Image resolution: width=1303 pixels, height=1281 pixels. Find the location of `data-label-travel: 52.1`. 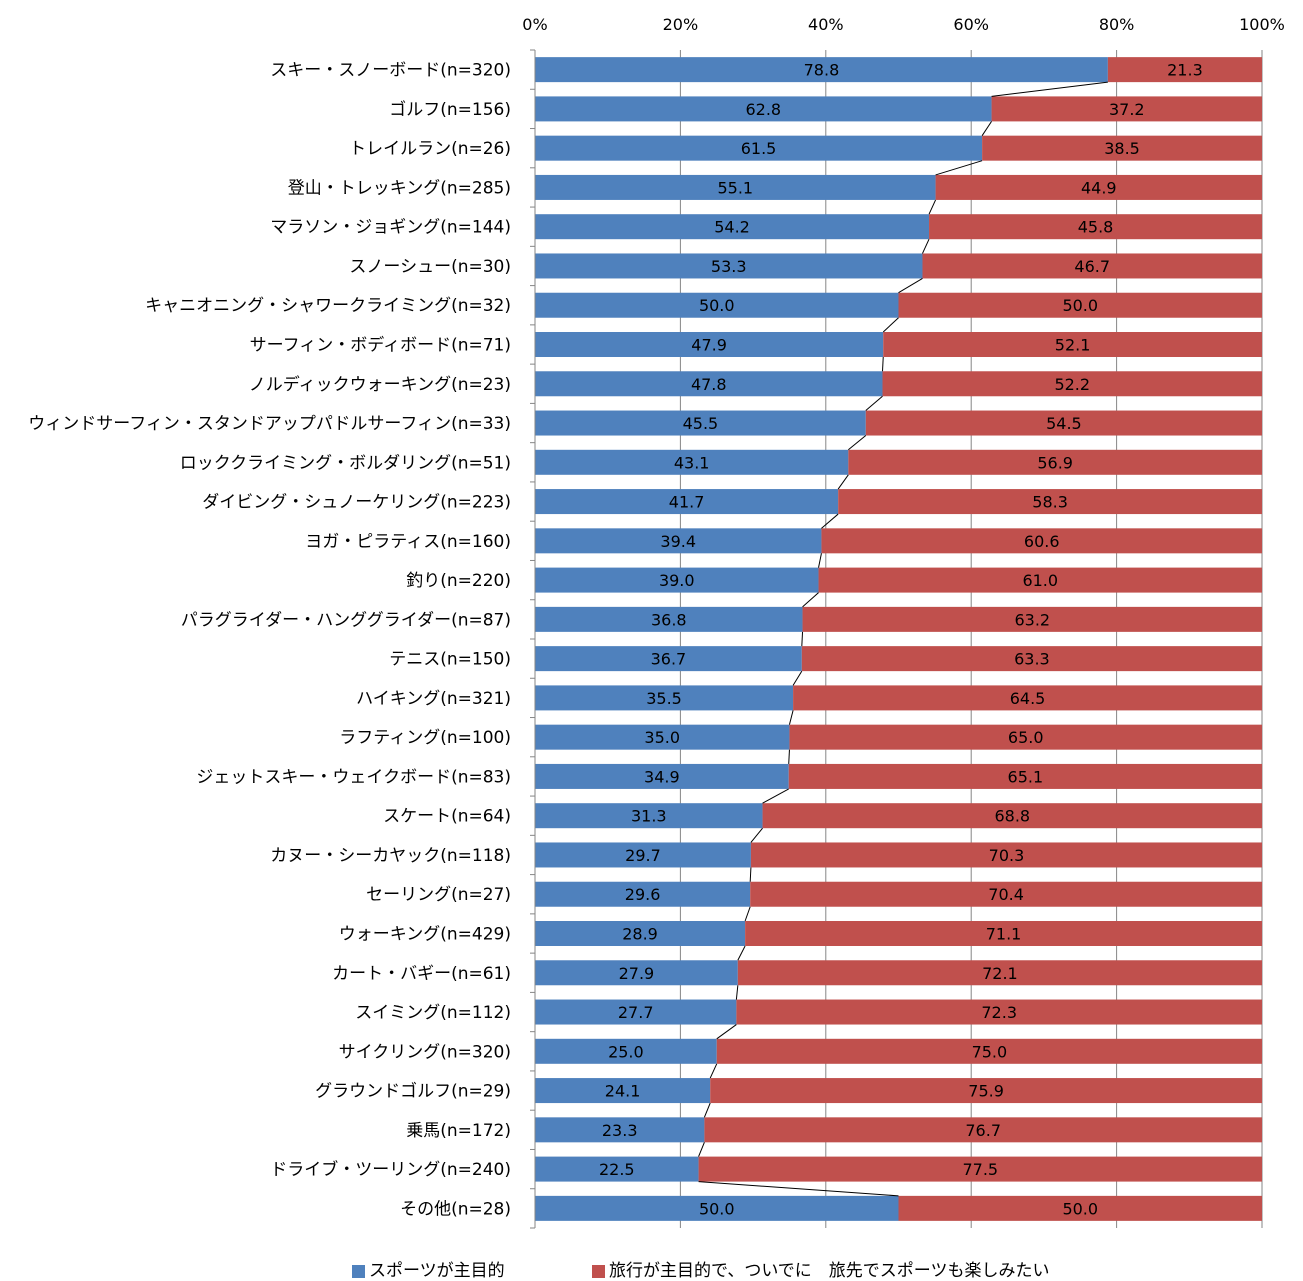

data-label-travel: 52.1 is located at coordinates (1073, 345).